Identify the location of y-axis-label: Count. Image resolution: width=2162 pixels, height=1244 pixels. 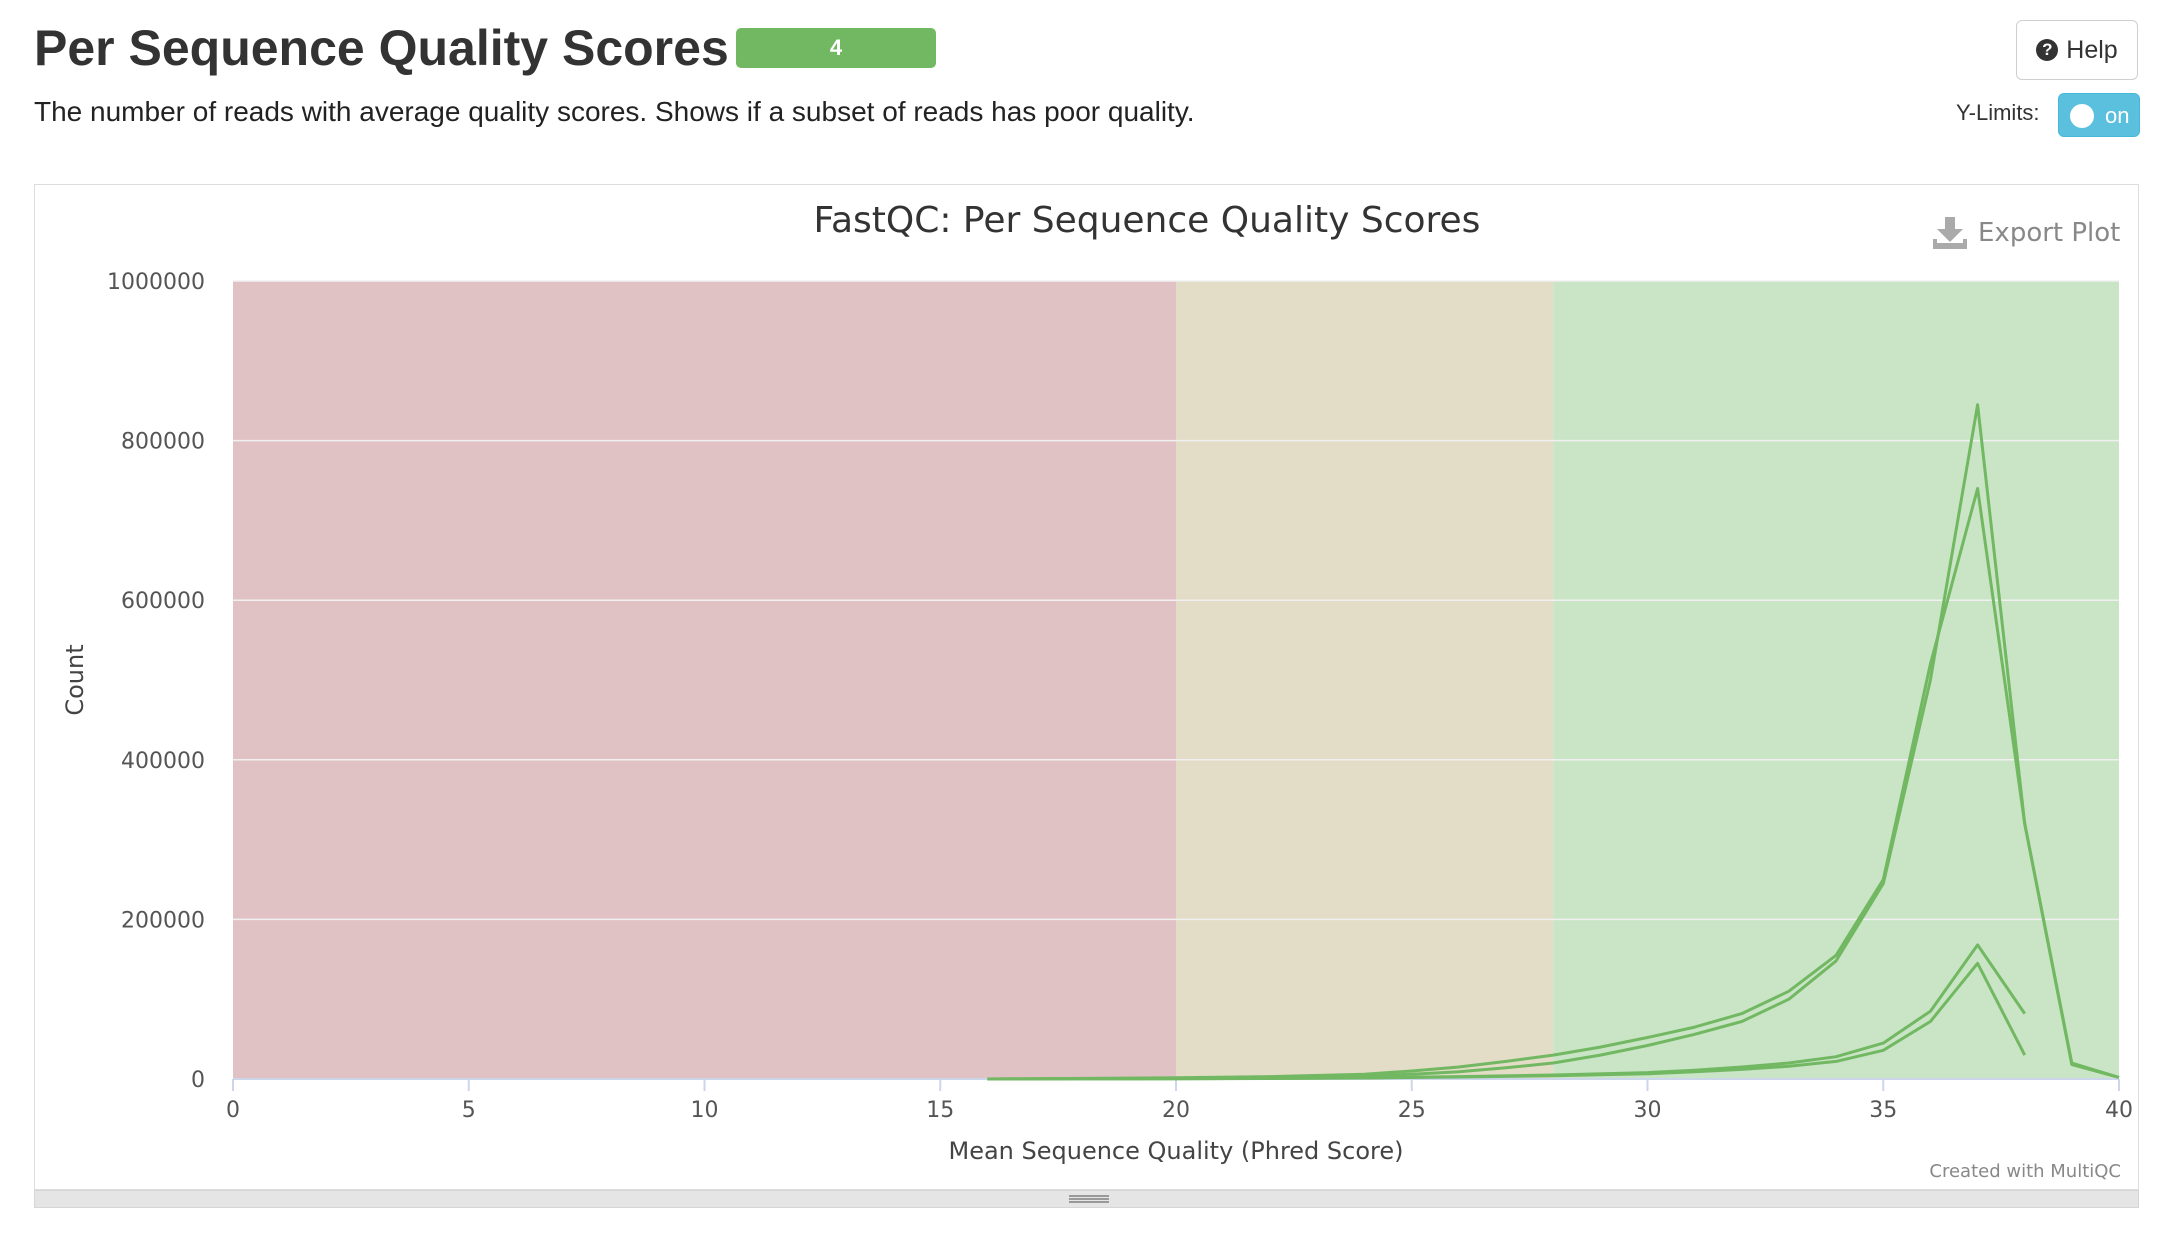
(75, 679).